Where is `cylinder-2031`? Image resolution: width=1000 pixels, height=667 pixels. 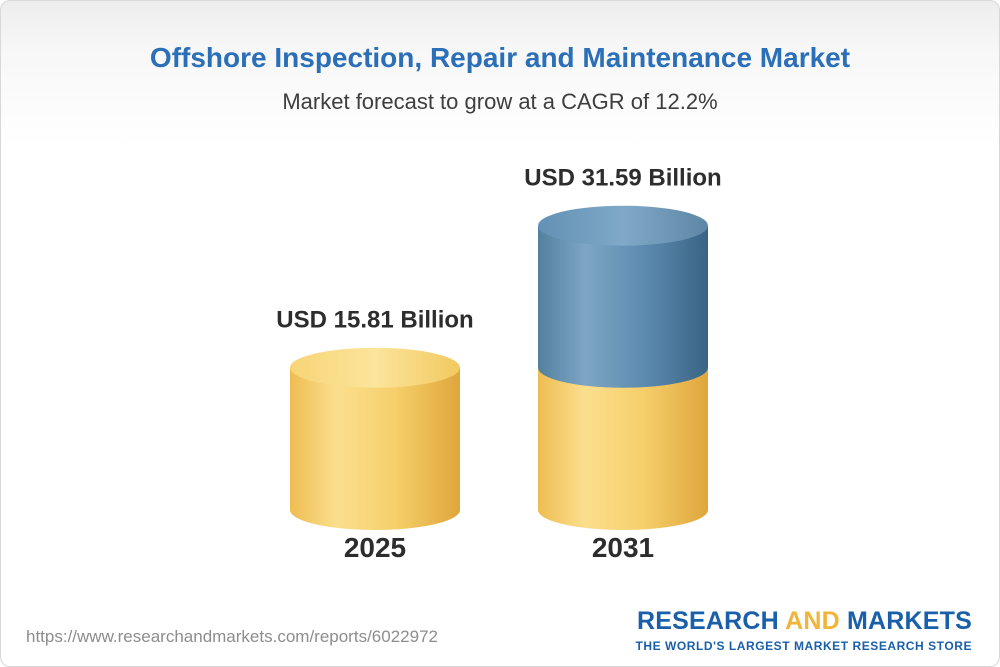 cylinder-2031 is located at coordinates (623, 367).